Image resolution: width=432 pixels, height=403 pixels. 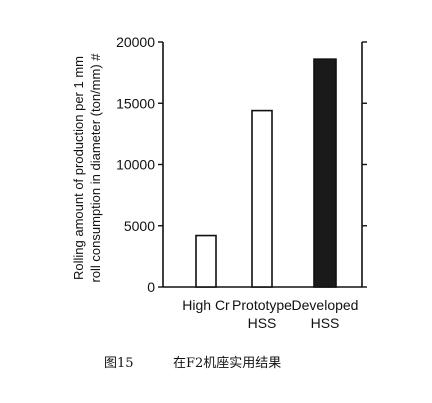 What do you see at coordinates (270, 314) in the screenshot?
I see `x-axis-categories: High Cr Prototype HSS Developed HSS` at bounding box center [270, 314].